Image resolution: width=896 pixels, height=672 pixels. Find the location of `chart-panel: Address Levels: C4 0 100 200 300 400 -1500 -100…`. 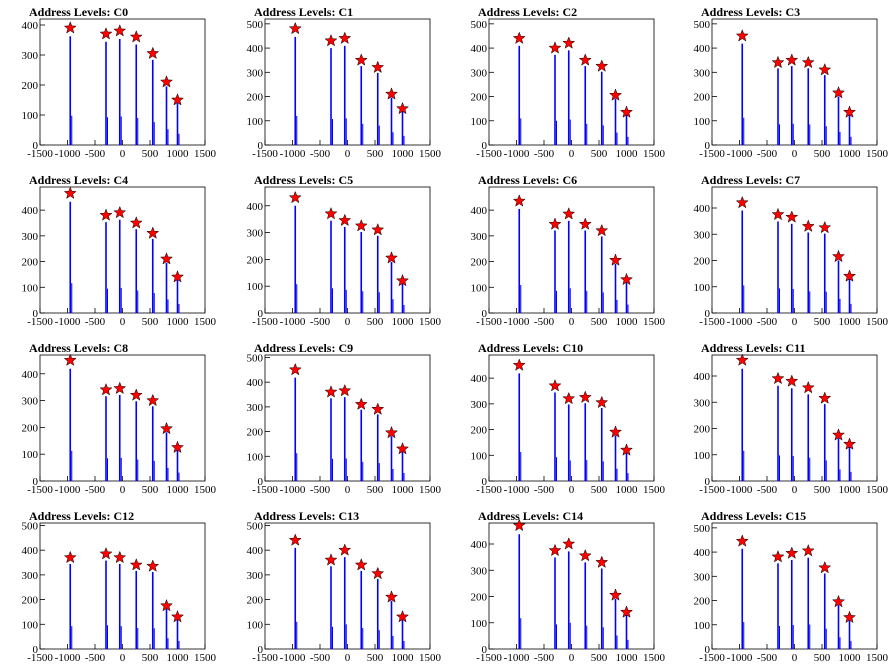

chart-panel: Address Levels: C4 0 100 200 300 400 -1500 -100… is located at coordinates (119, 250).